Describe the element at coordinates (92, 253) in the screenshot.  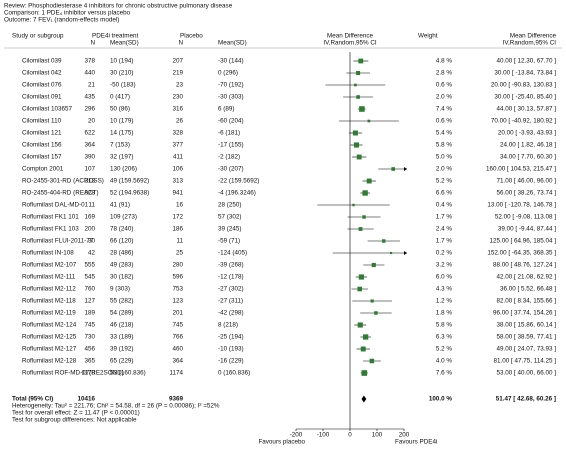
I see `n-treatment: 42` at that location.